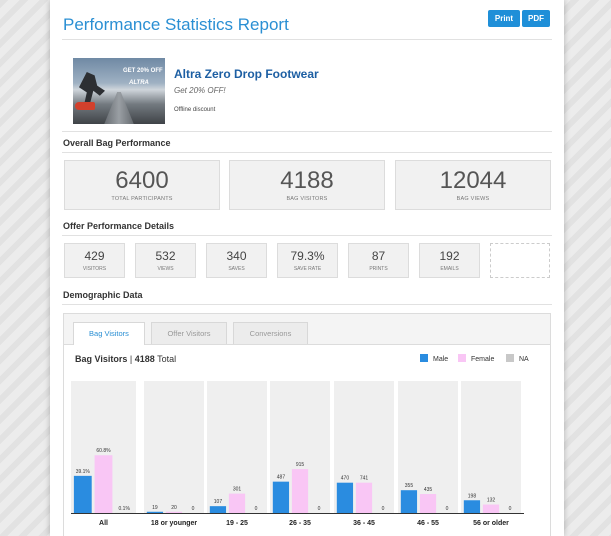  I want to click on stat-label: VISITORS, so click(94, 269).